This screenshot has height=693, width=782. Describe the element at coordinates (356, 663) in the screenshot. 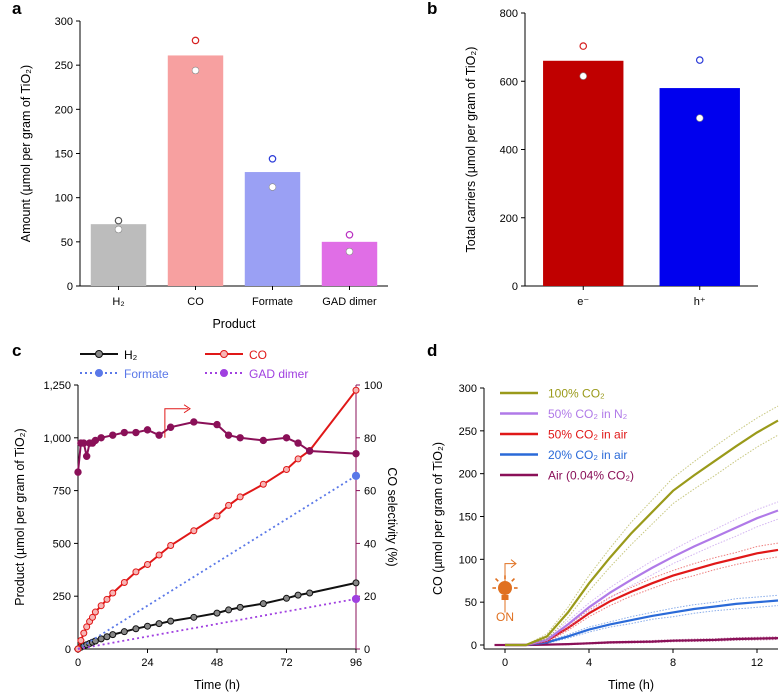

I see `x-tick-label: 96` at that location.